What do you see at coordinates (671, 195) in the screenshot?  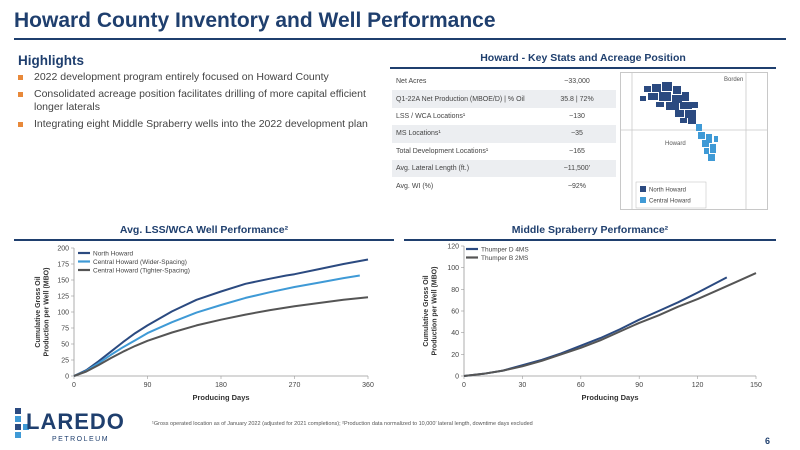 I see `map-legend-box` at bounding box center [671, 195].